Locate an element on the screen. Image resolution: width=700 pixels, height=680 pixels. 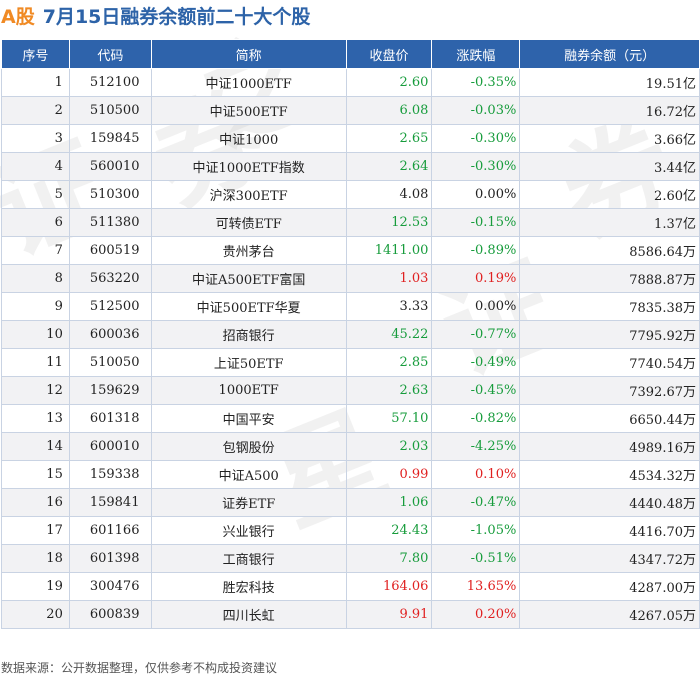
column-header-code: 代码 is located at coordinates (110, 54).